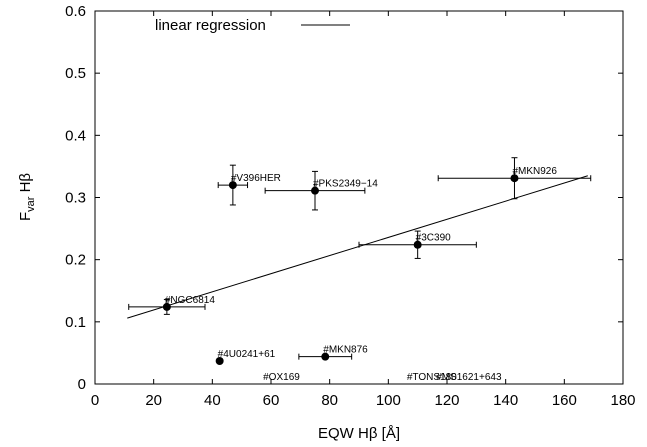  What do you see at coordinates (153, 400) in the screenshot?
I see `x-tick-label: 20` at bounding box center [153, 400].